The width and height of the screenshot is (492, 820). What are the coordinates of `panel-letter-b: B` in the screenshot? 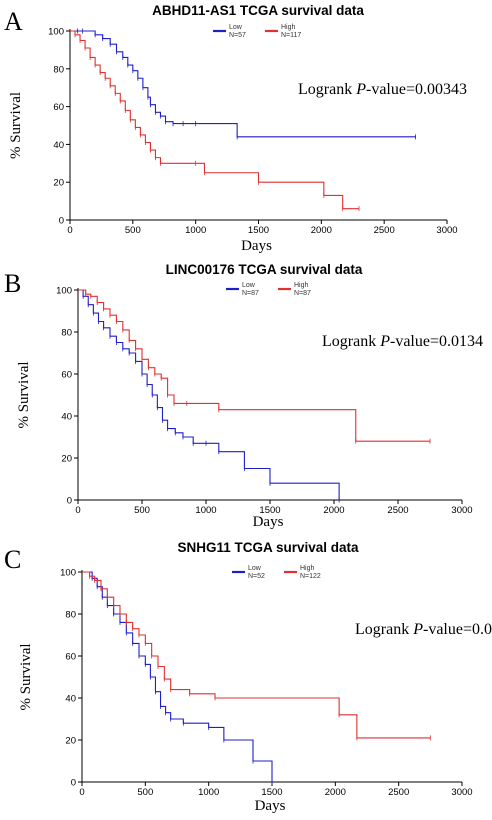 It's located at (12, 283).